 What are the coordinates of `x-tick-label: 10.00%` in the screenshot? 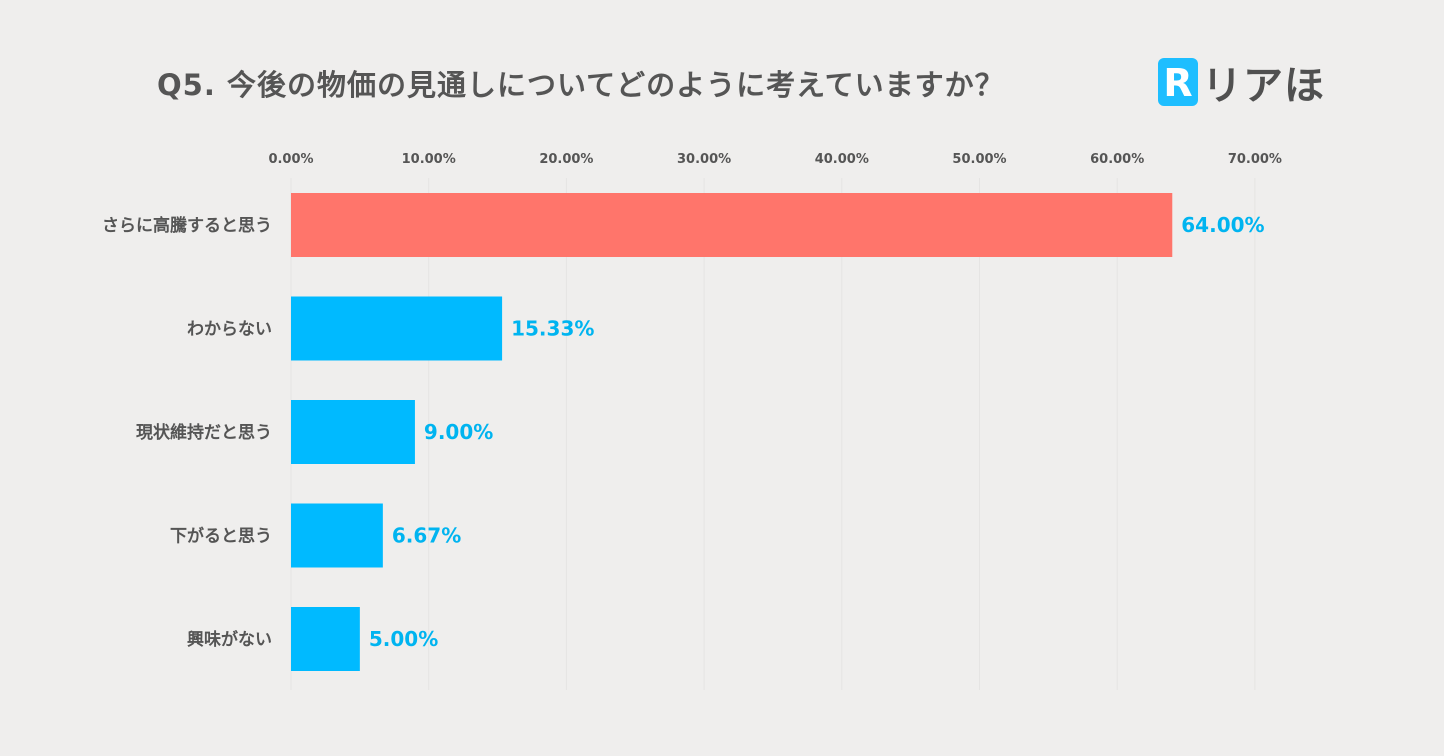 It's located at (429, 159).